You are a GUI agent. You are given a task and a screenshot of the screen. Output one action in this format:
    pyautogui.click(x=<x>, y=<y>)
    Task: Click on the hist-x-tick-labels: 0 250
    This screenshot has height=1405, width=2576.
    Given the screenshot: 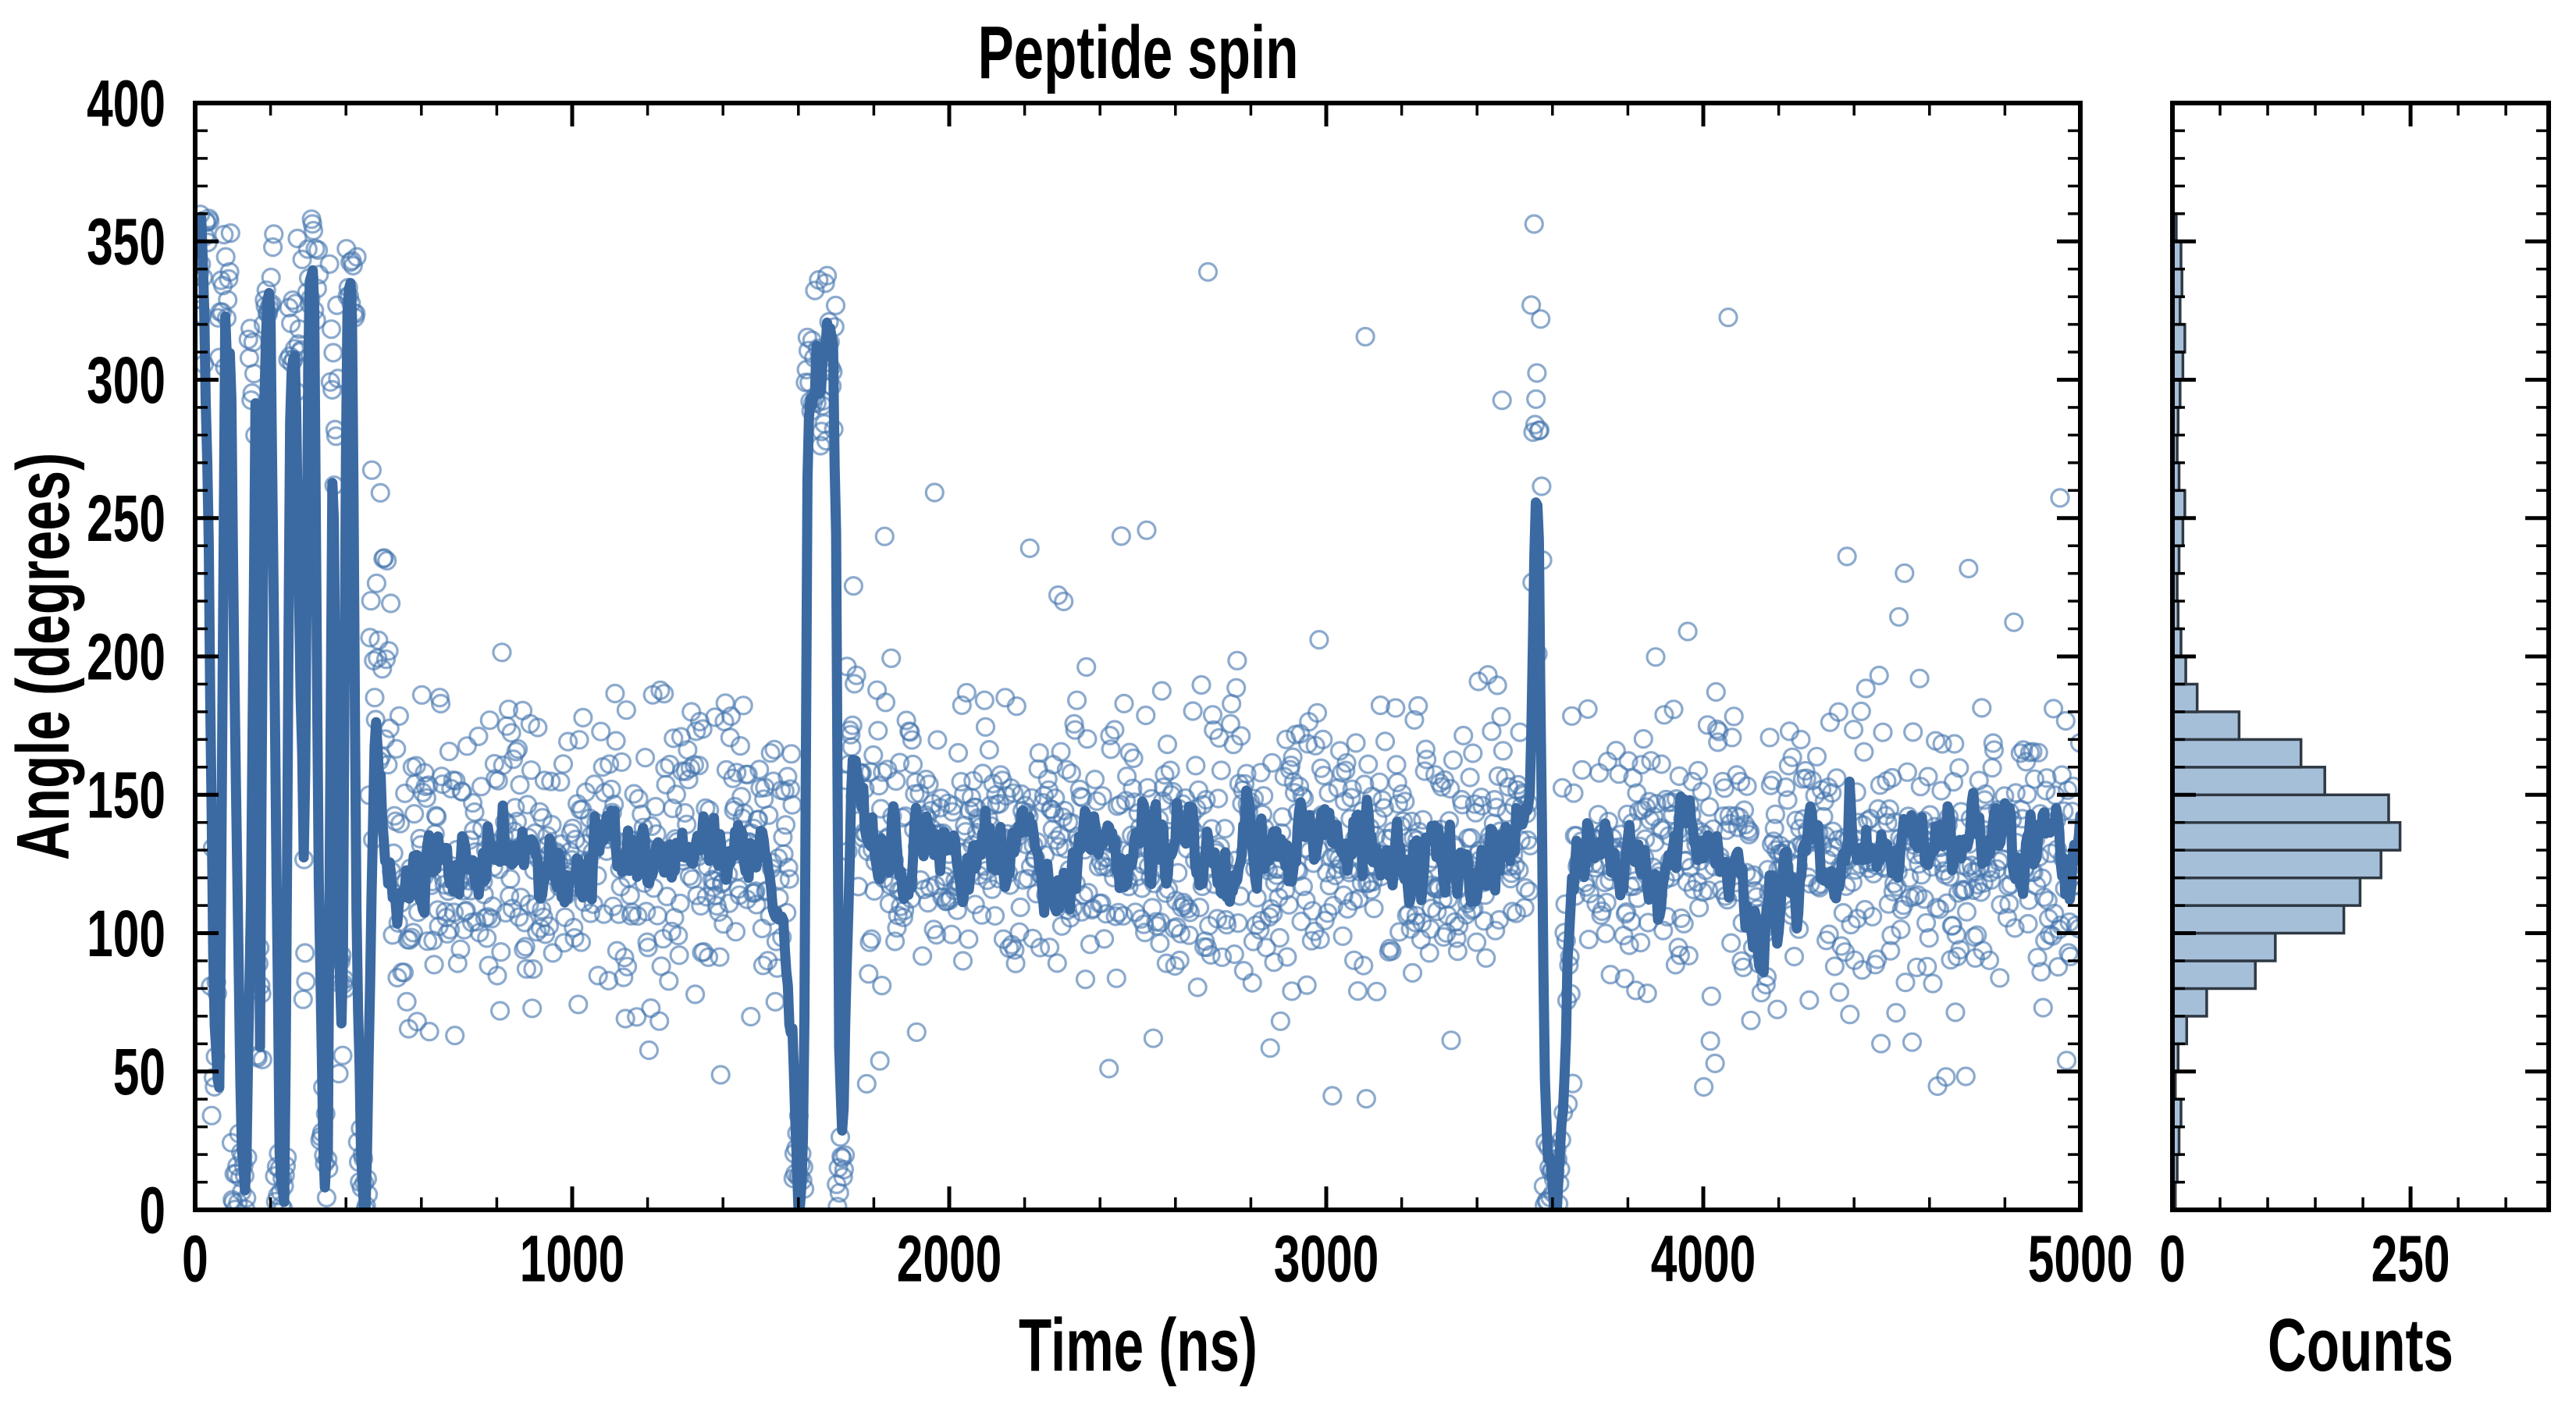 What is the action you would take?
    pyautogui.click(x=2304, y=1259)
    